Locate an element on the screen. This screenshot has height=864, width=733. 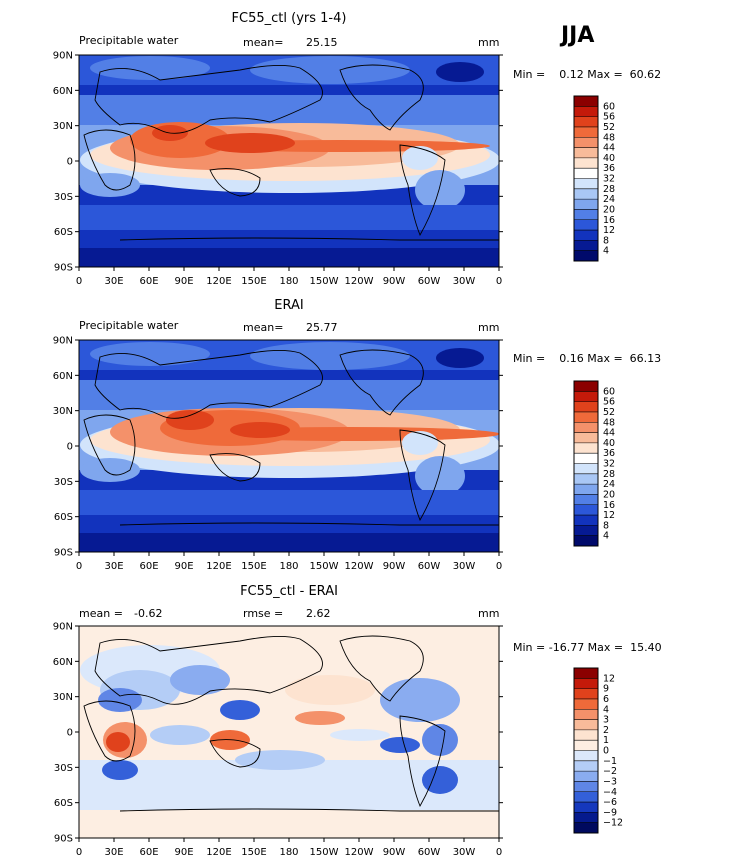
lat-tick-label: 30N is located at coordinates (63, 411).